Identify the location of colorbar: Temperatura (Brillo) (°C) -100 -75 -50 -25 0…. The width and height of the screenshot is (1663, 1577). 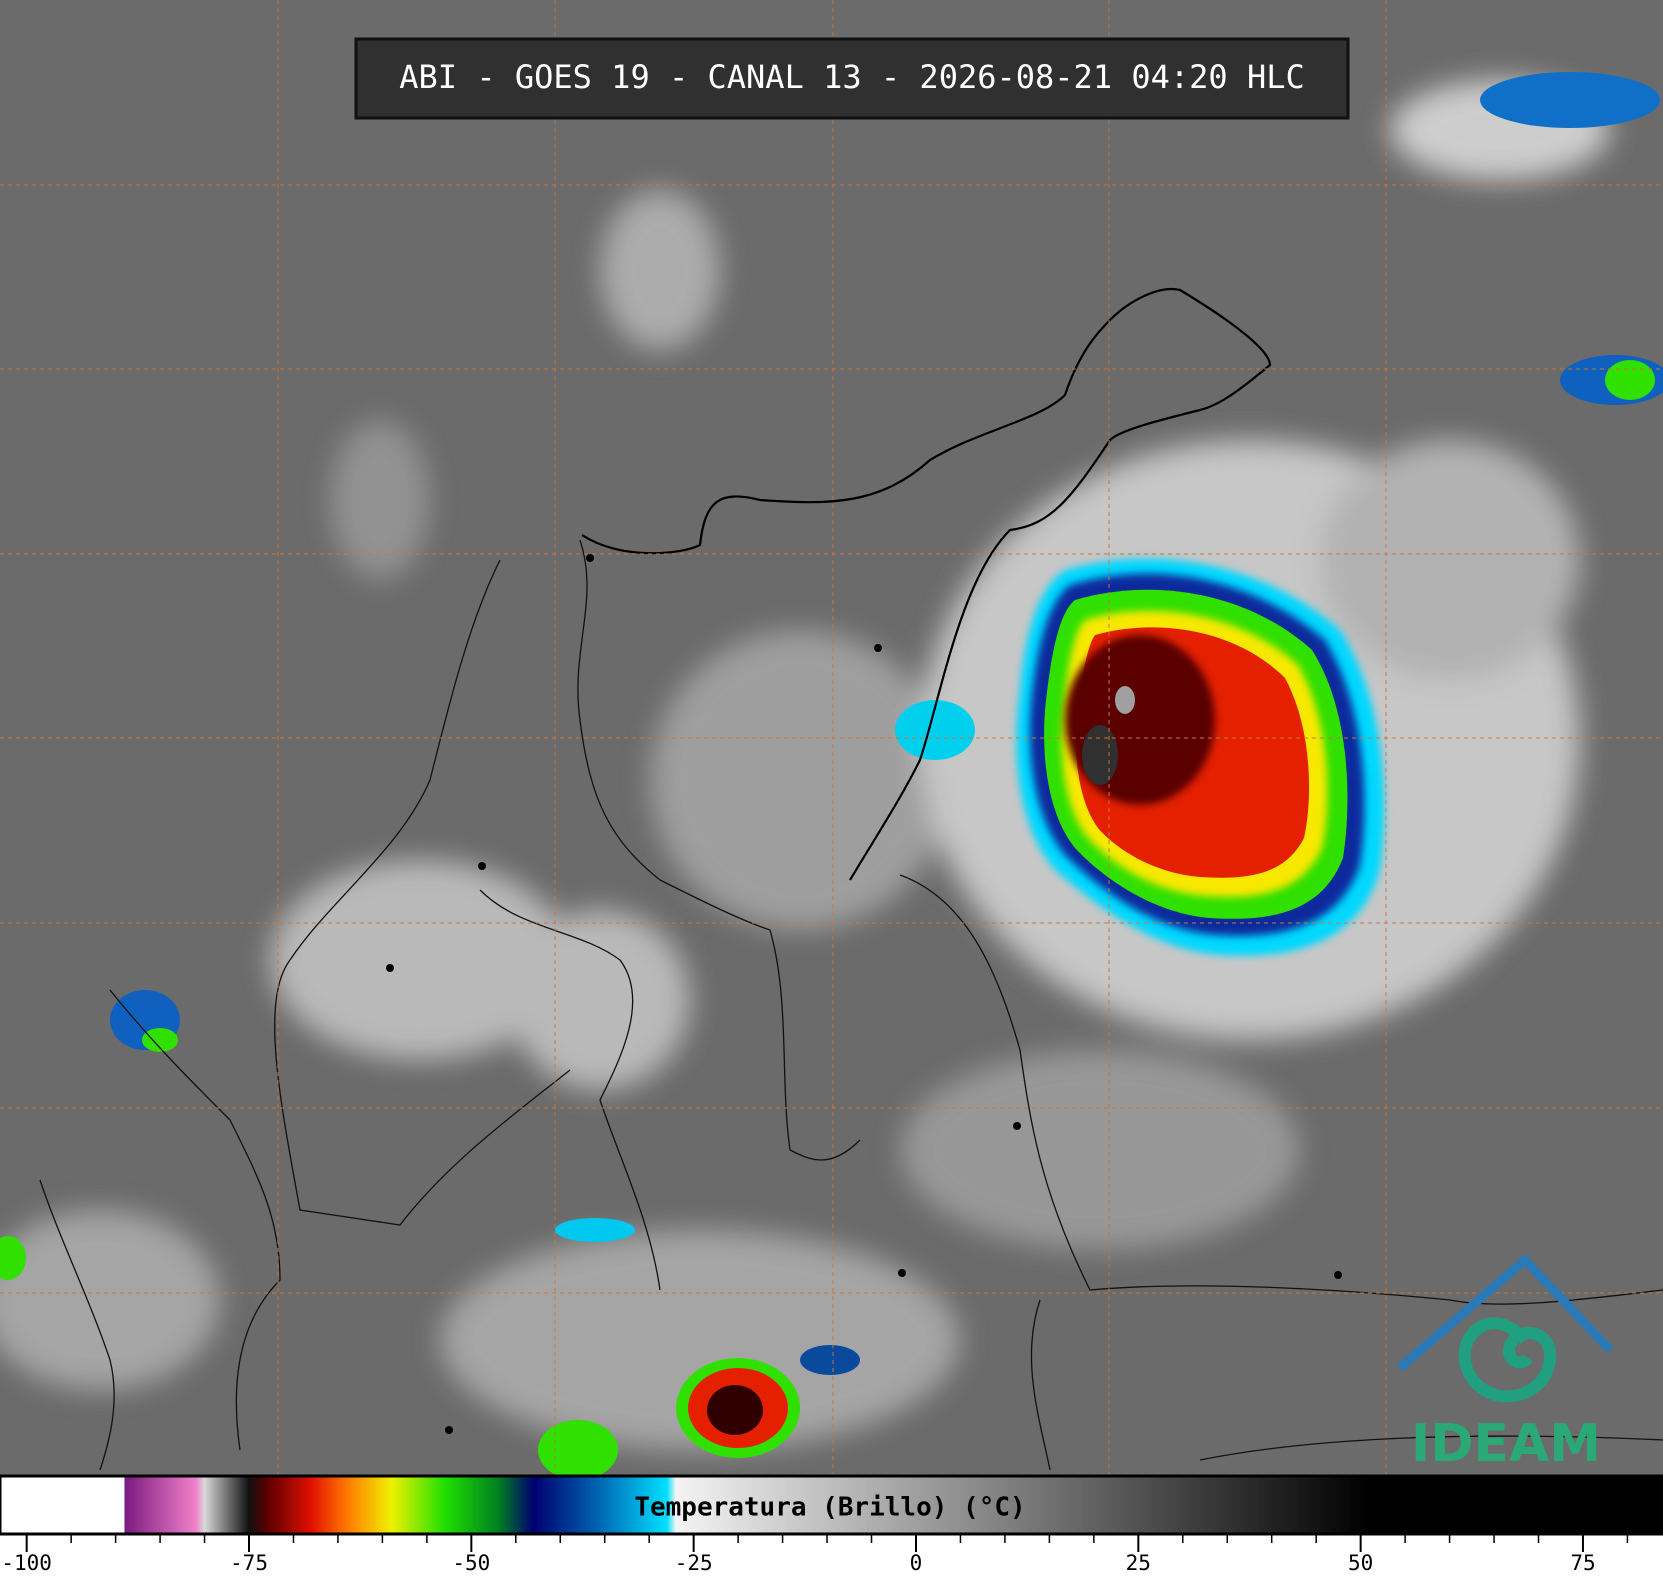
(831, 1524).